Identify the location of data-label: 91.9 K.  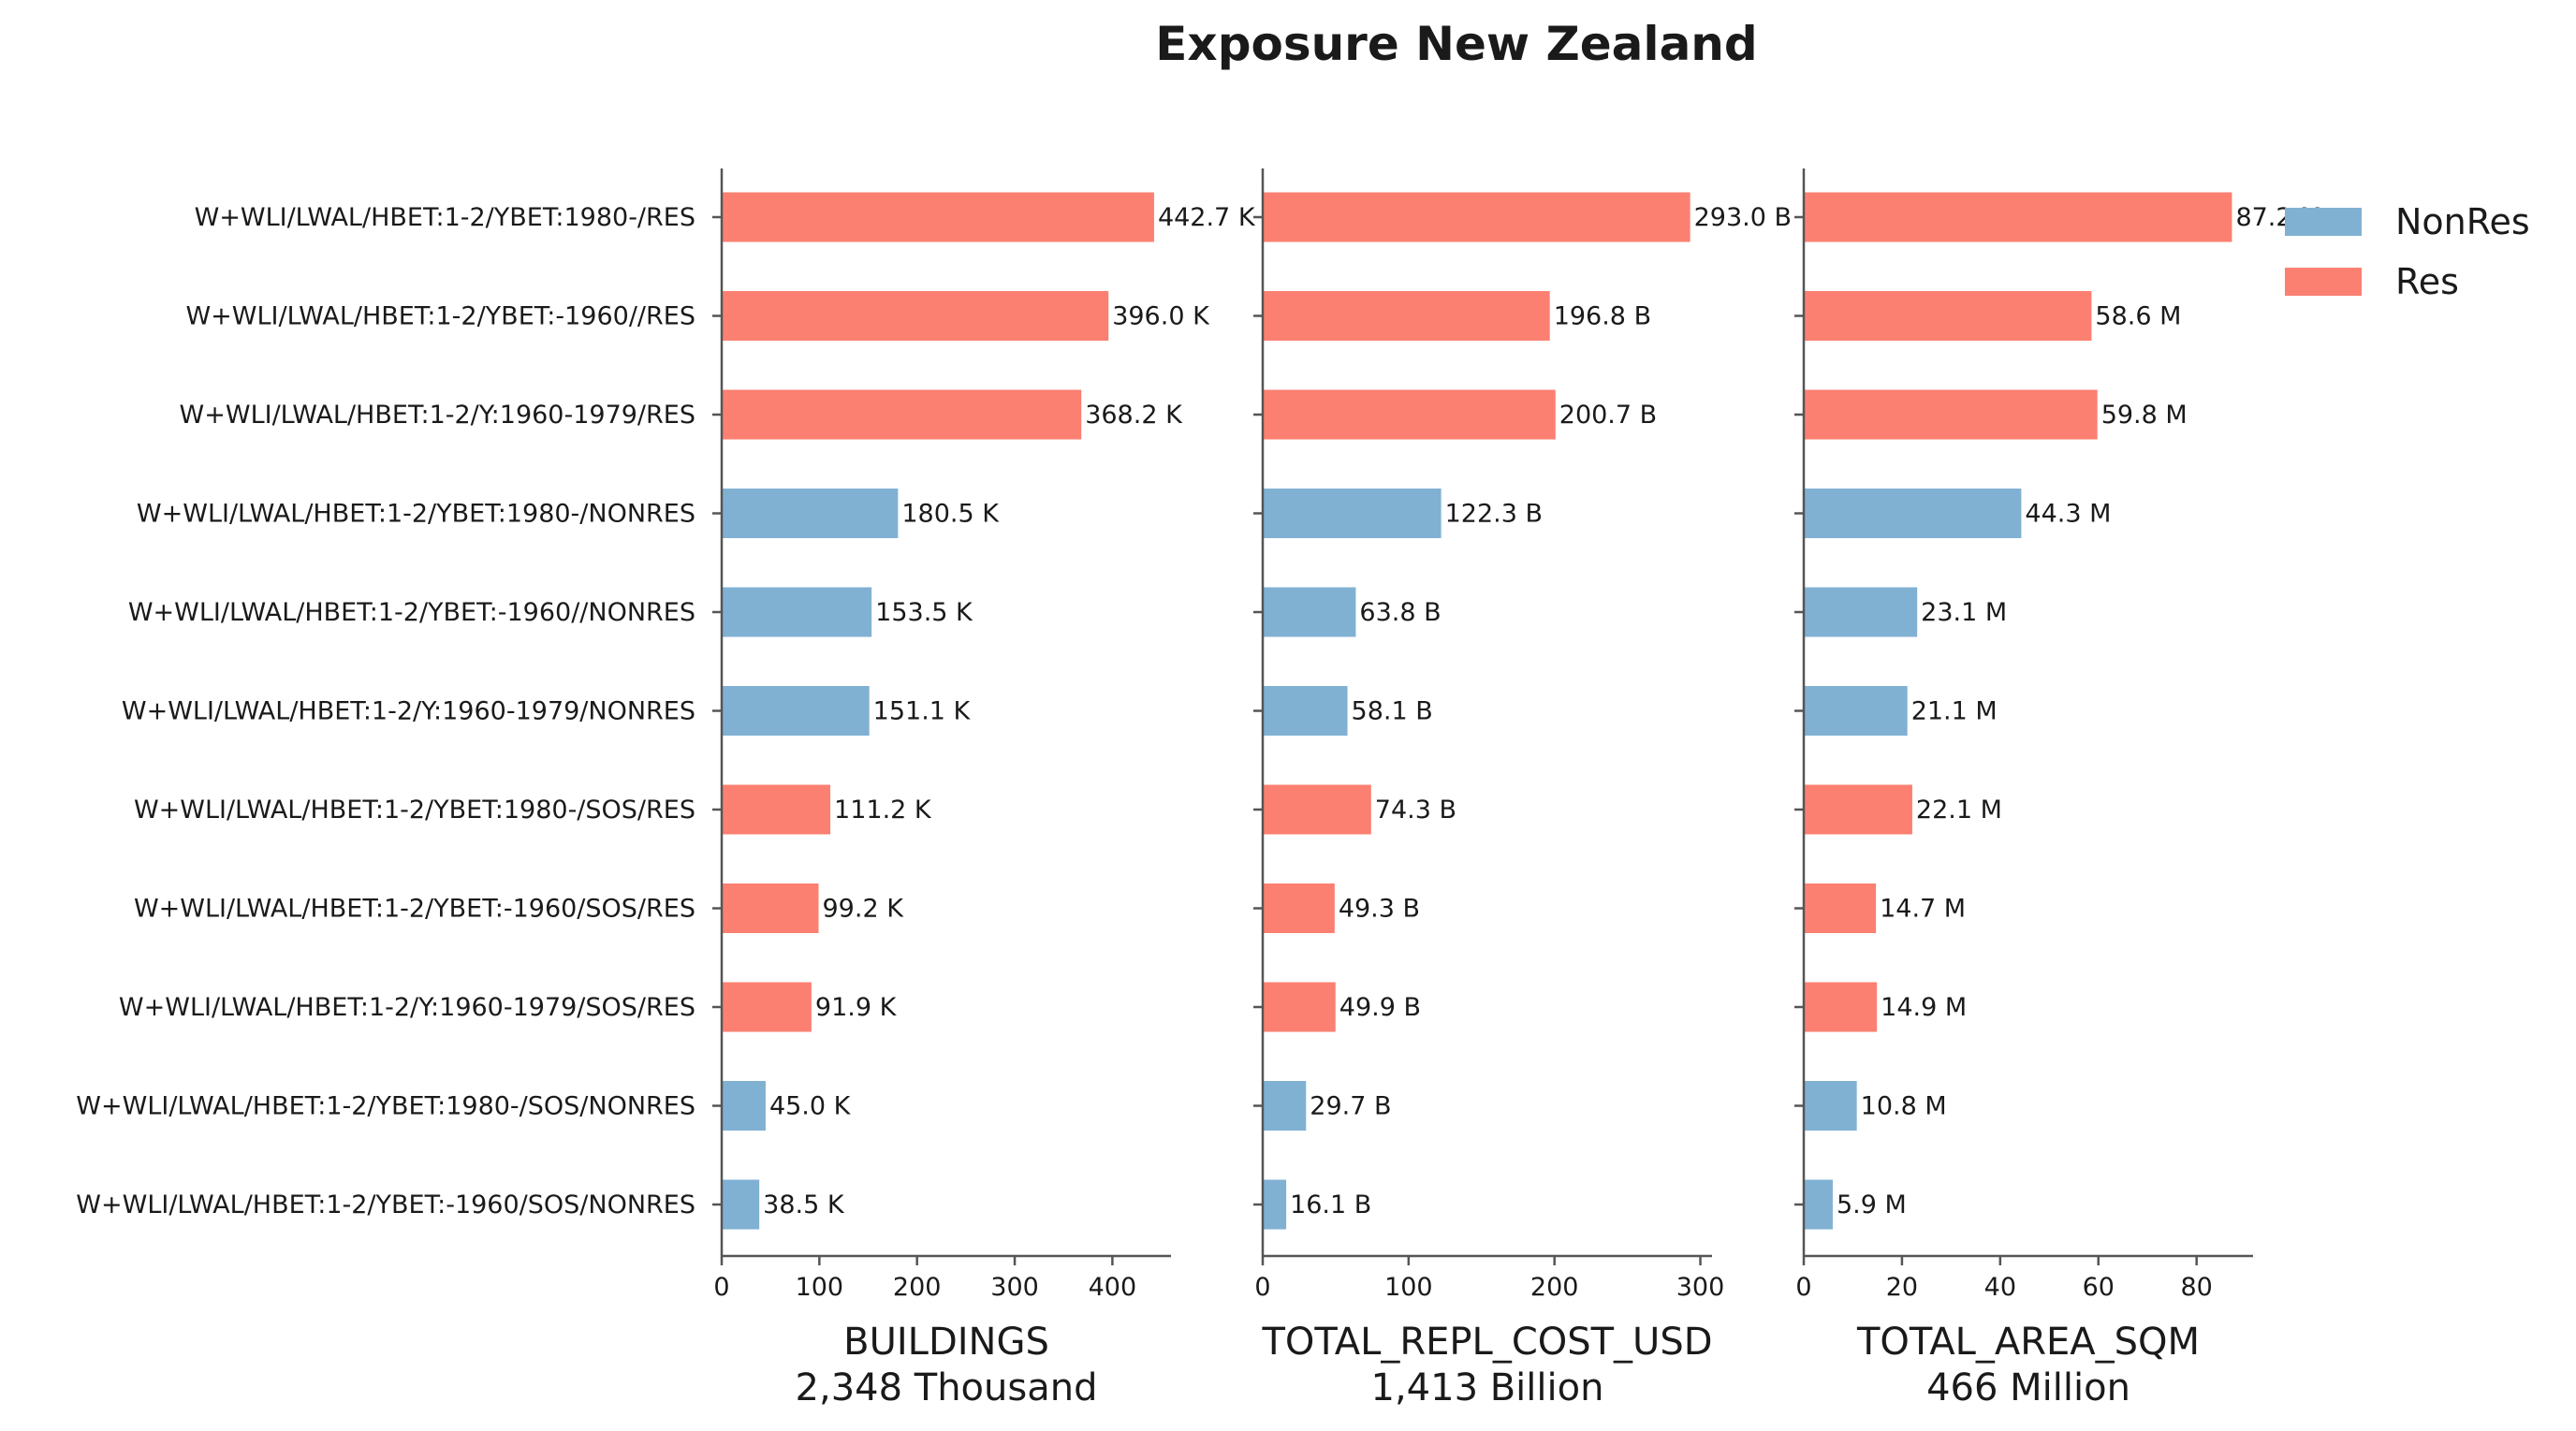
(856, 1007).